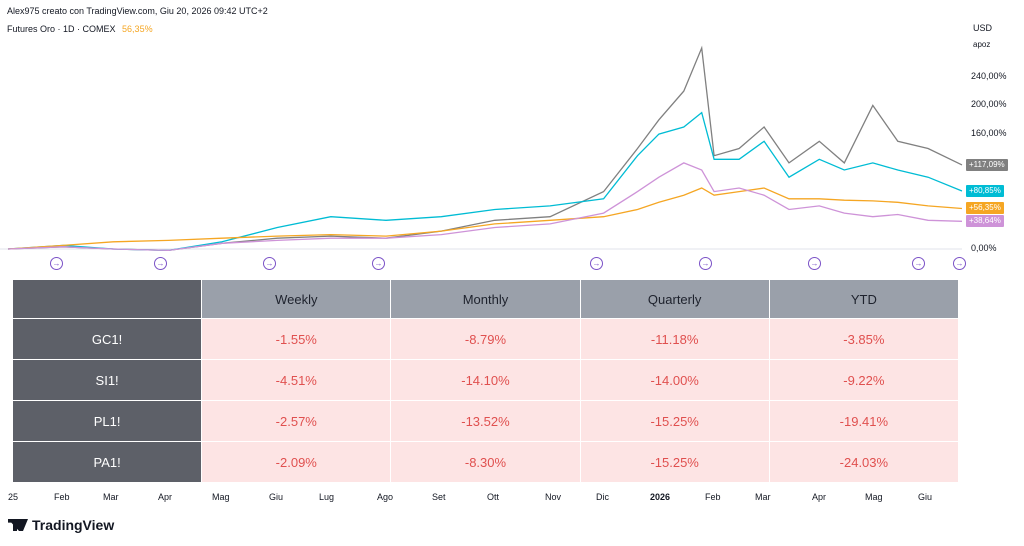  What do you see at coordinates (493, 497) in the screenshot?
I see `x-tick-label: Ott` at bounding box center [493, 497].